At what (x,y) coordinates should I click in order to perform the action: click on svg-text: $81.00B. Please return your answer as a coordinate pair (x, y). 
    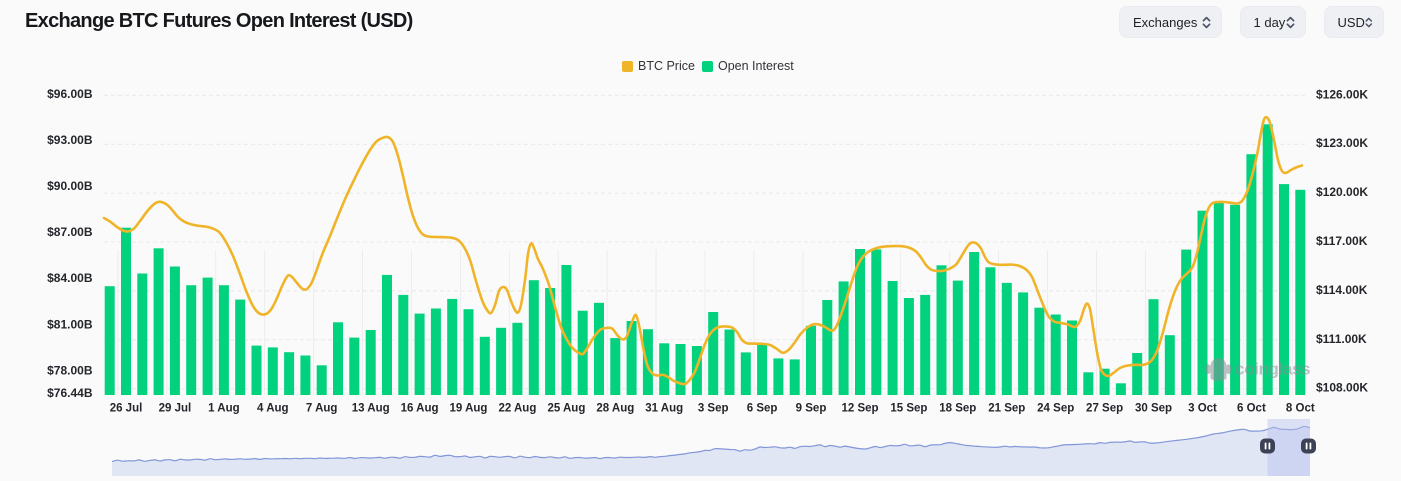
    Looking at the image, I should click on (70, 324).